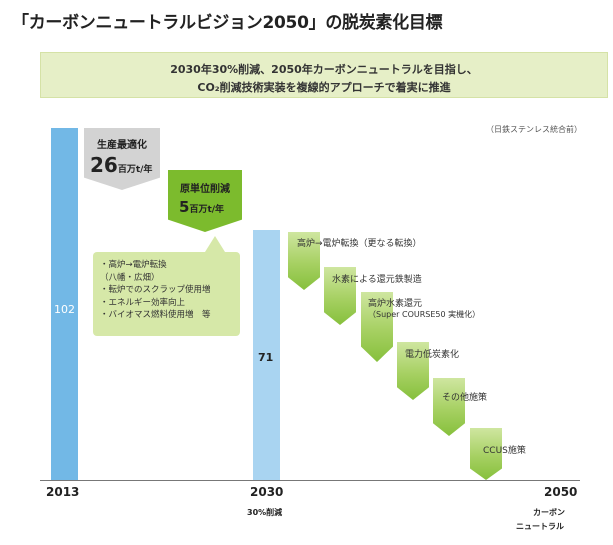  Describe the element at coordinates (424, 314) in the screenshot. I see `step-label-3-sub: （Super COURSE50 実機化）` at that location.